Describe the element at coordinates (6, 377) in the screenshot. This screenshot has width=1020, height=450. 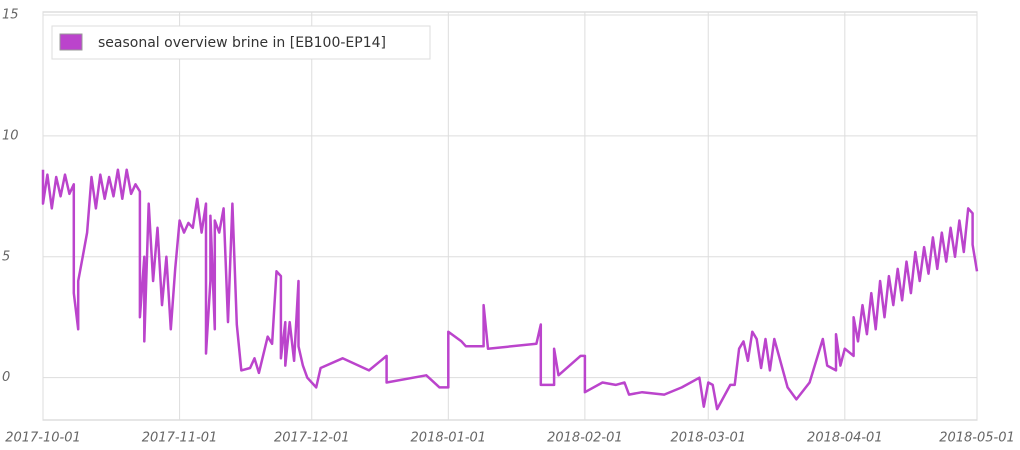
I see `y-tick-label: 0` at that location.